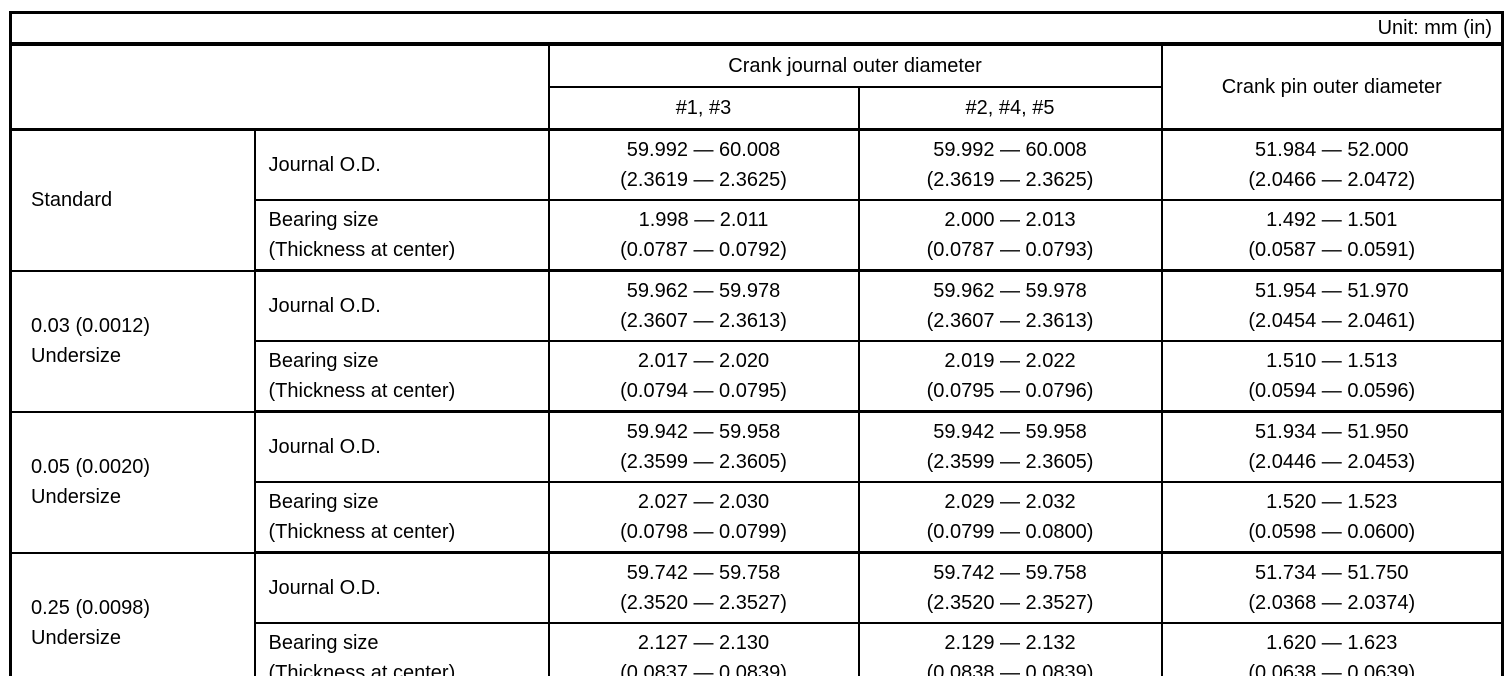  I want to click on value-cell: 2.019 — 2.022 (0.0795 — 0.0796), so click(1010, 376).